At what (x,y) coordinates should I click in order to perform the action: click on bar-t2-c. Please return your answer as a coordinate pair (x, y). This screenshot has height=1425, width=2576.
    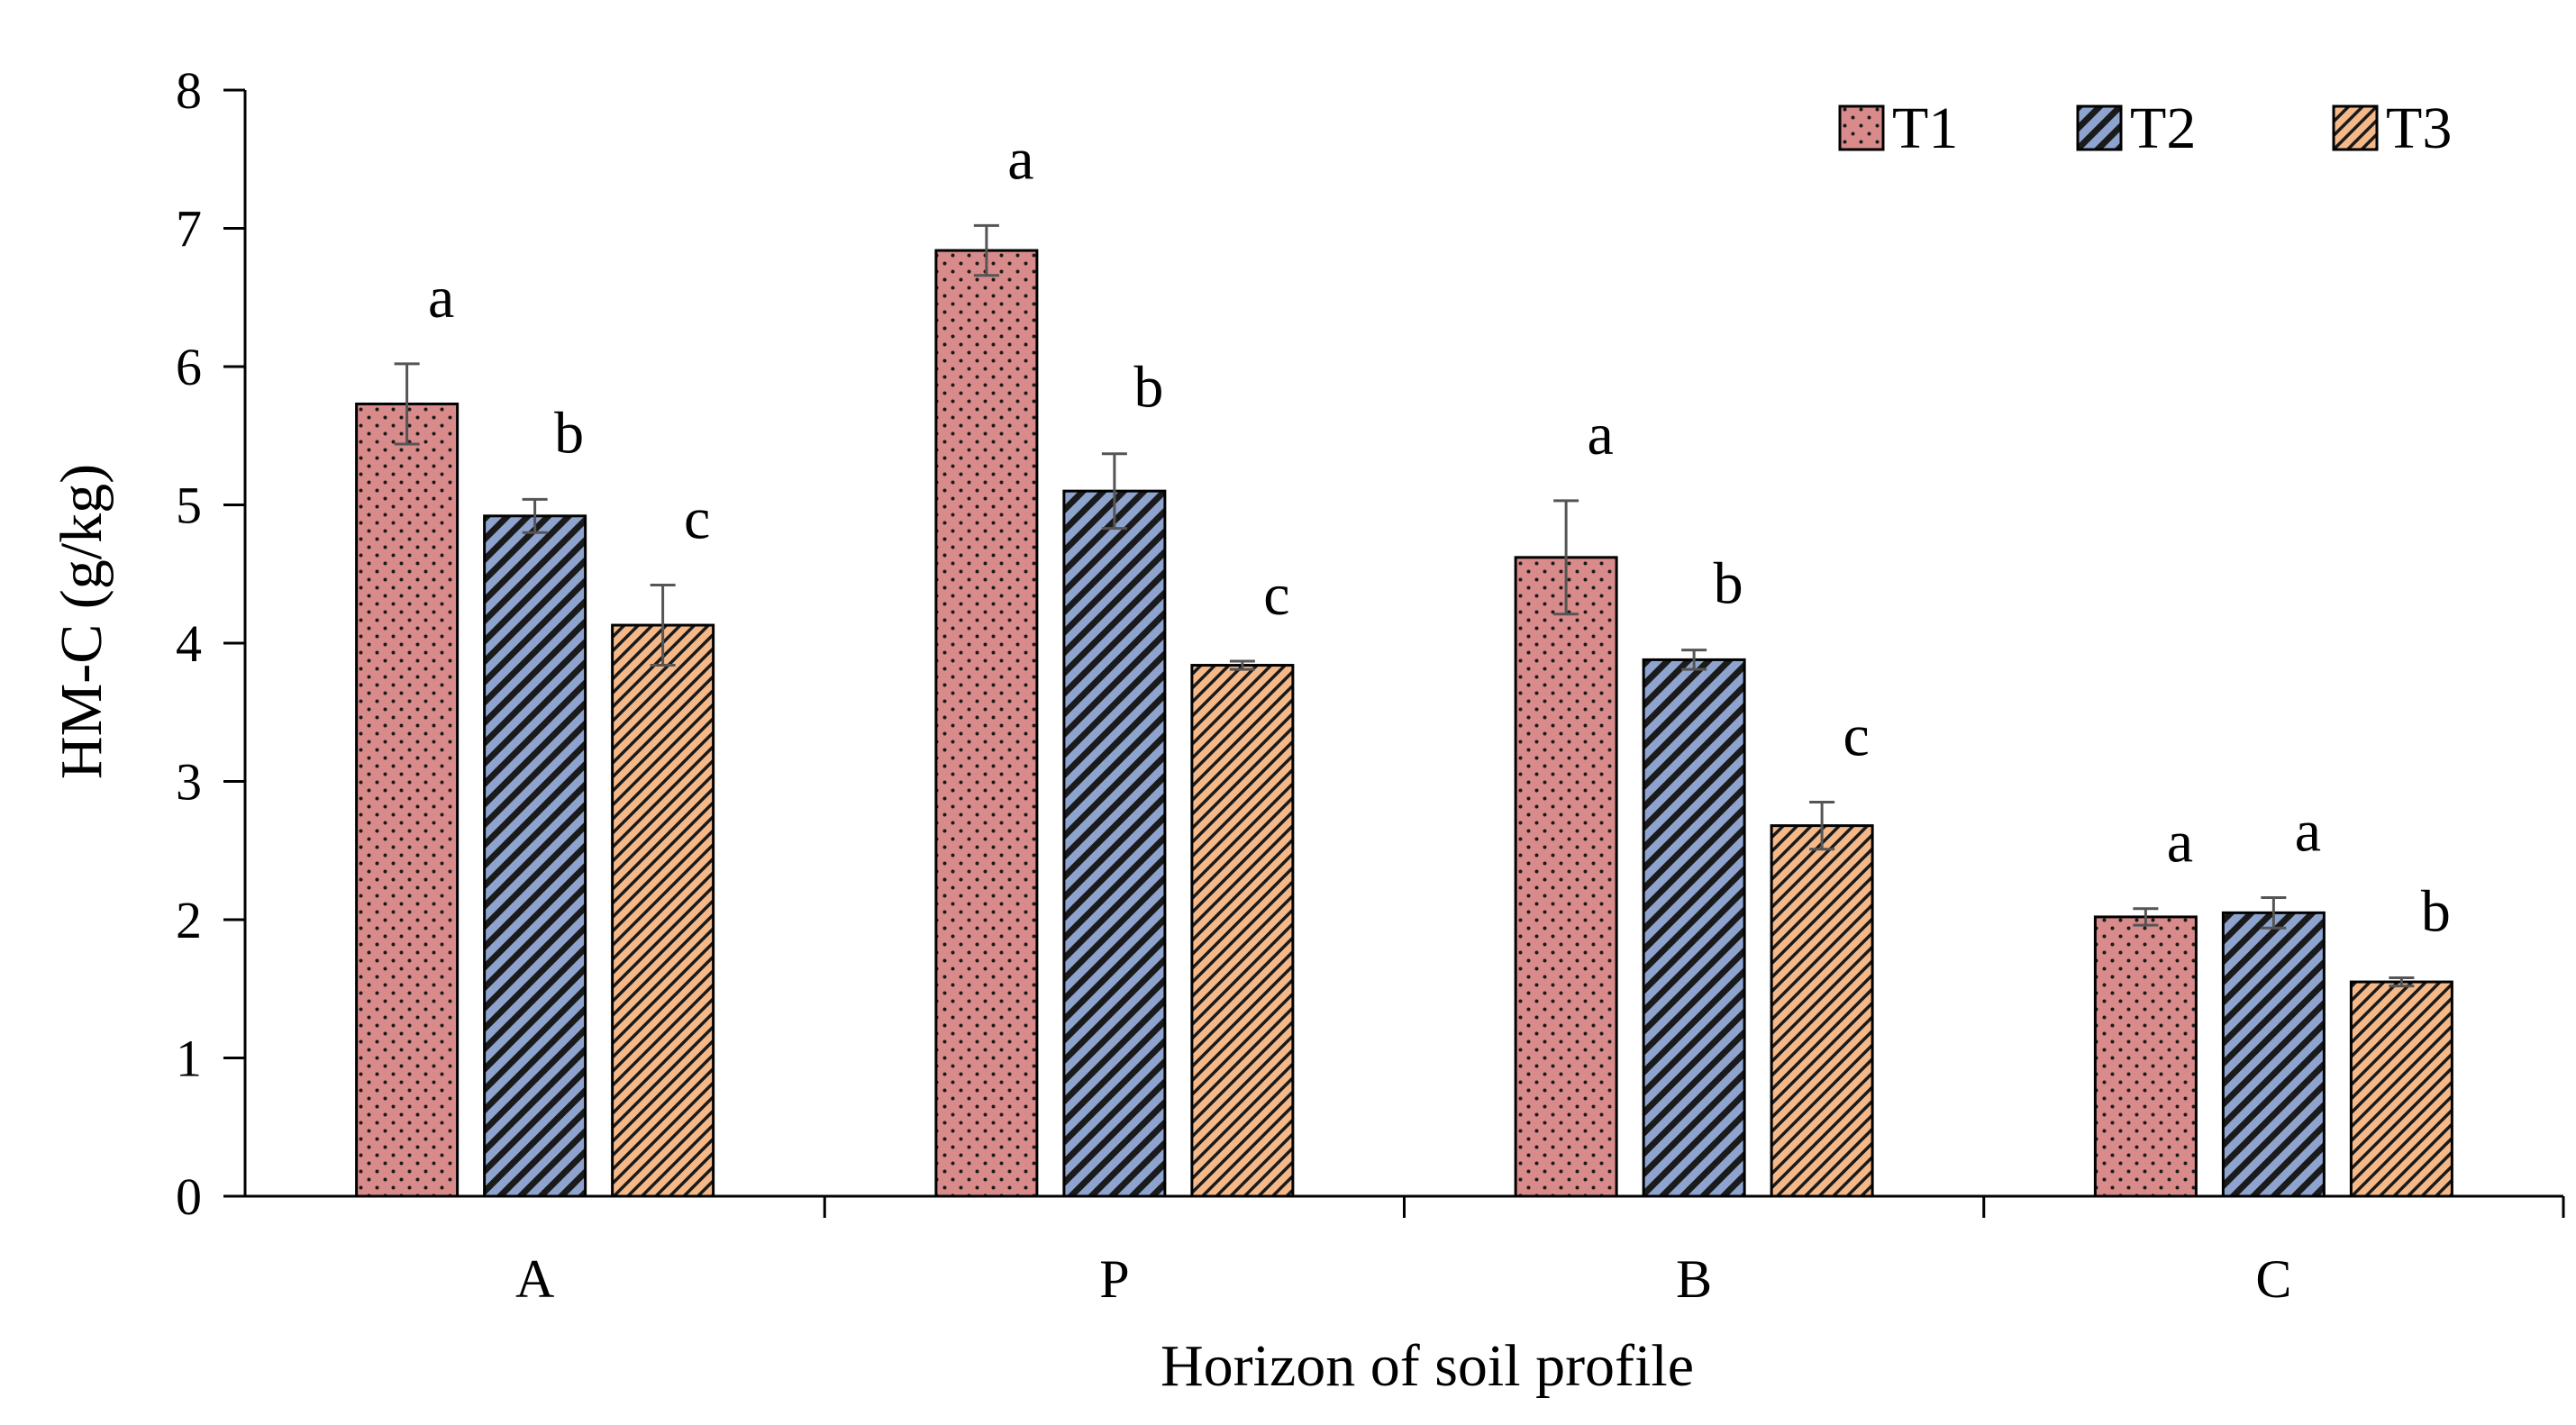
    Looking at the image, I should click on (2273, 1055).